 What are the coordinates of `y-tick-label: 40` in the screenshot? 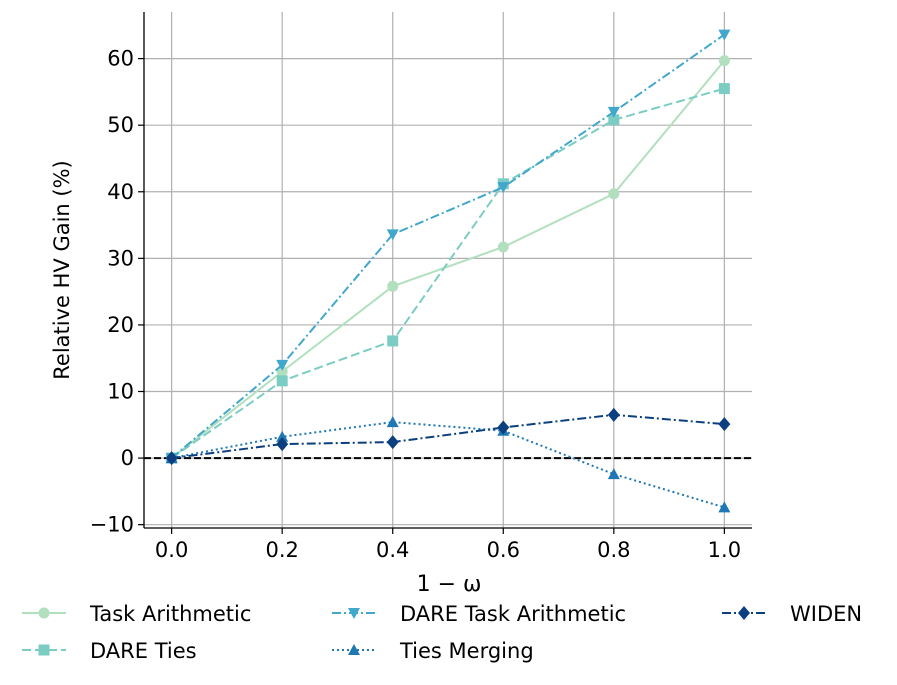 It's located at (120, 192).